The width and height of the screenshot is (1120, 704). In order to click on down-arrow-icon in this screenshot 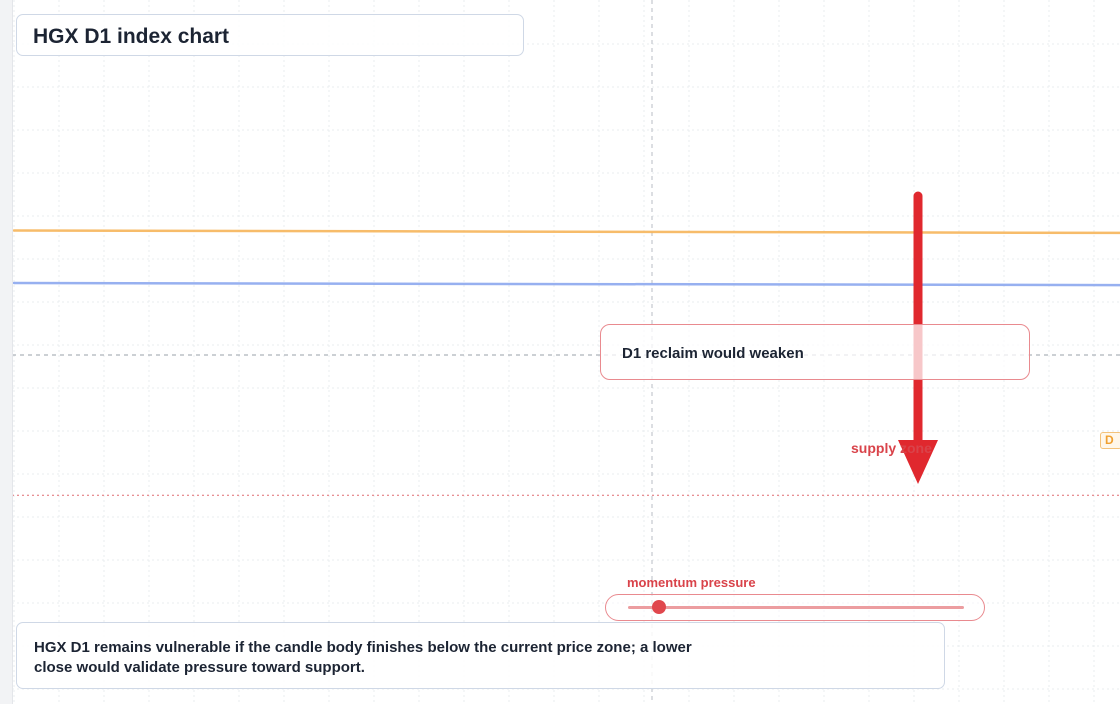, I will do `click(918, 337)`.